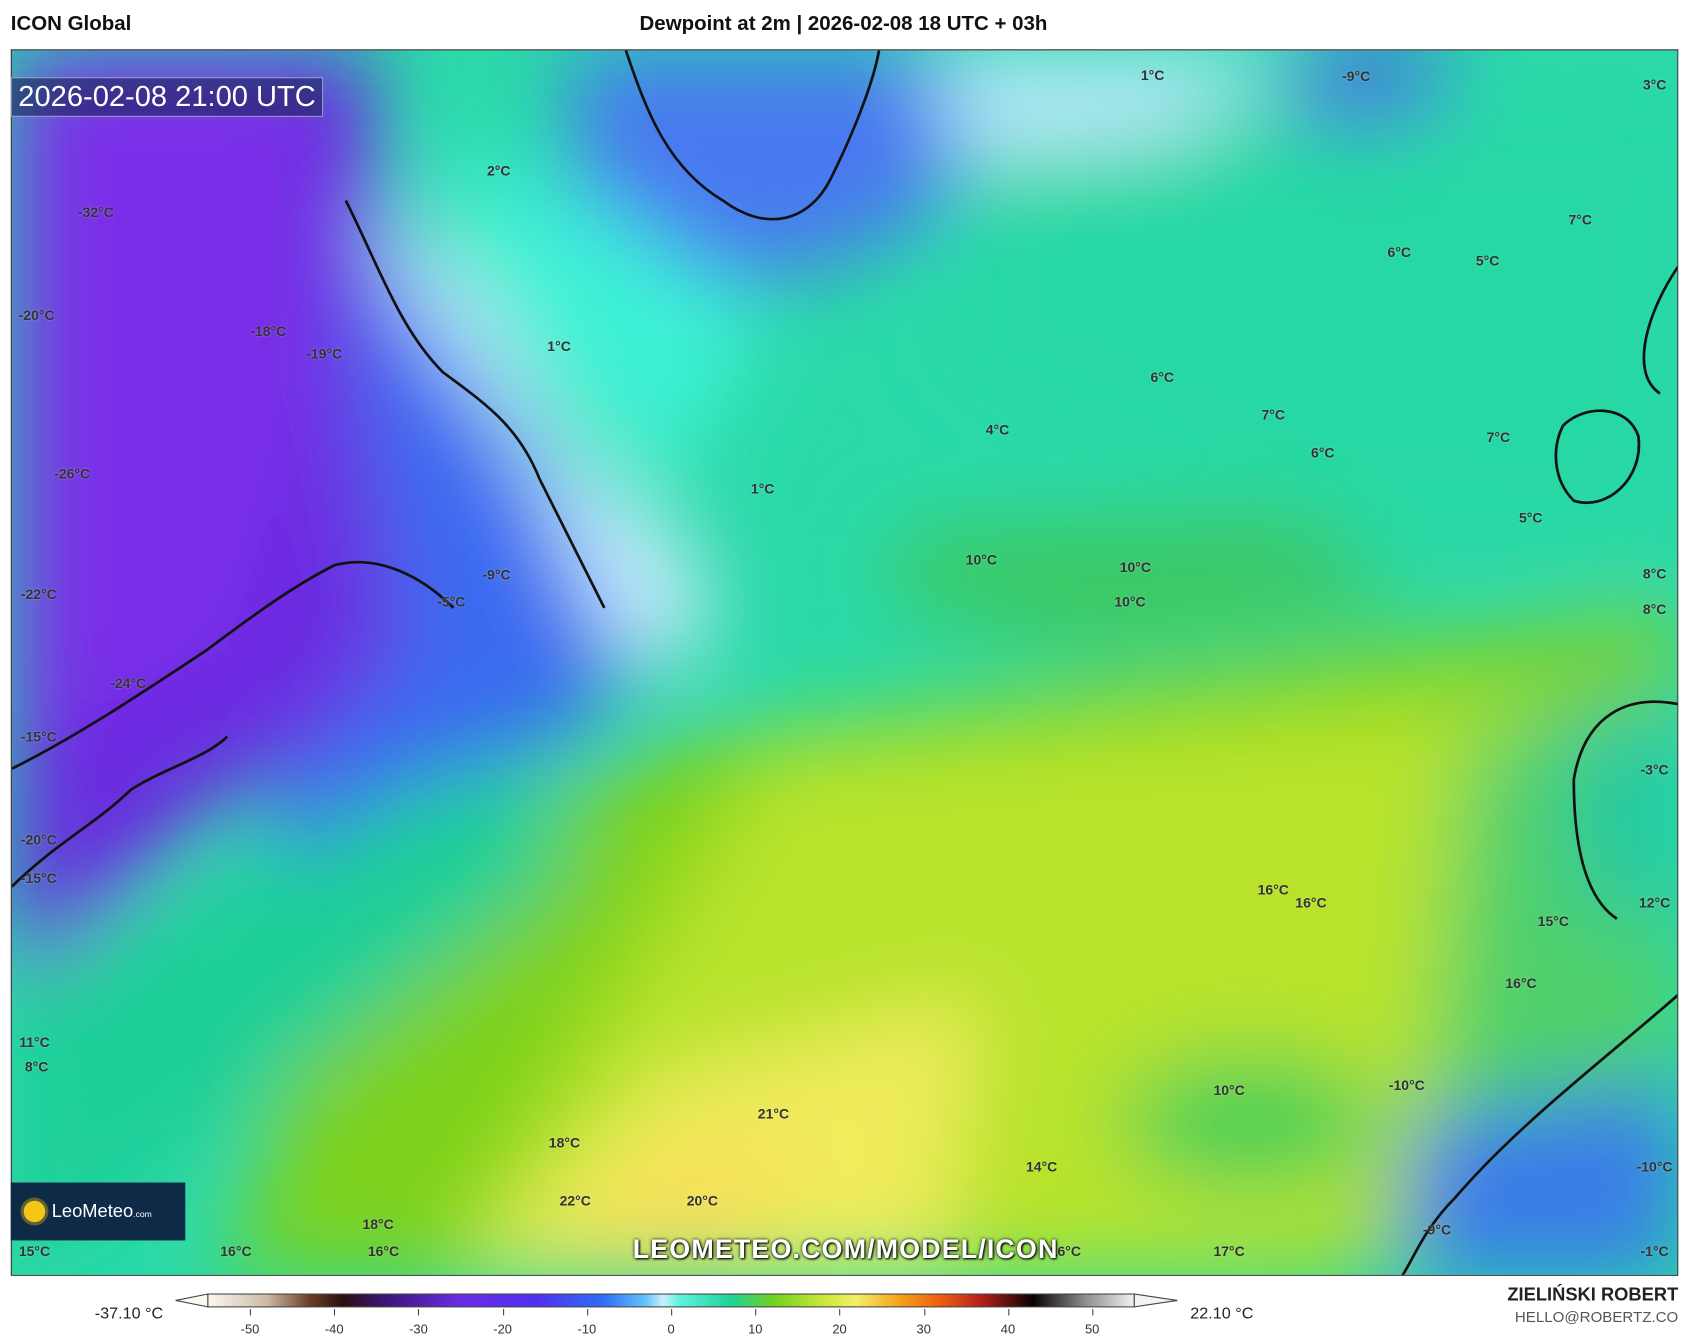  I want to click on colorbar-tick-label: -50, so click(250, 1329).